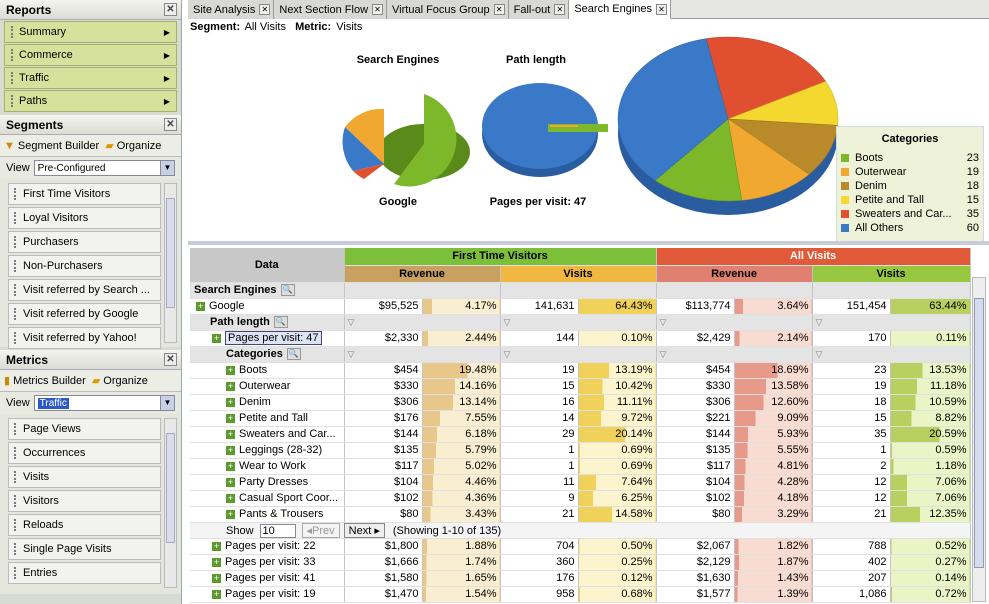 The height and width of the screenshot is (604, 989). Describe the element at coordinates (104, 403) in the screenshot. I see `metrics-view-select: Traffic ▼` at that location.